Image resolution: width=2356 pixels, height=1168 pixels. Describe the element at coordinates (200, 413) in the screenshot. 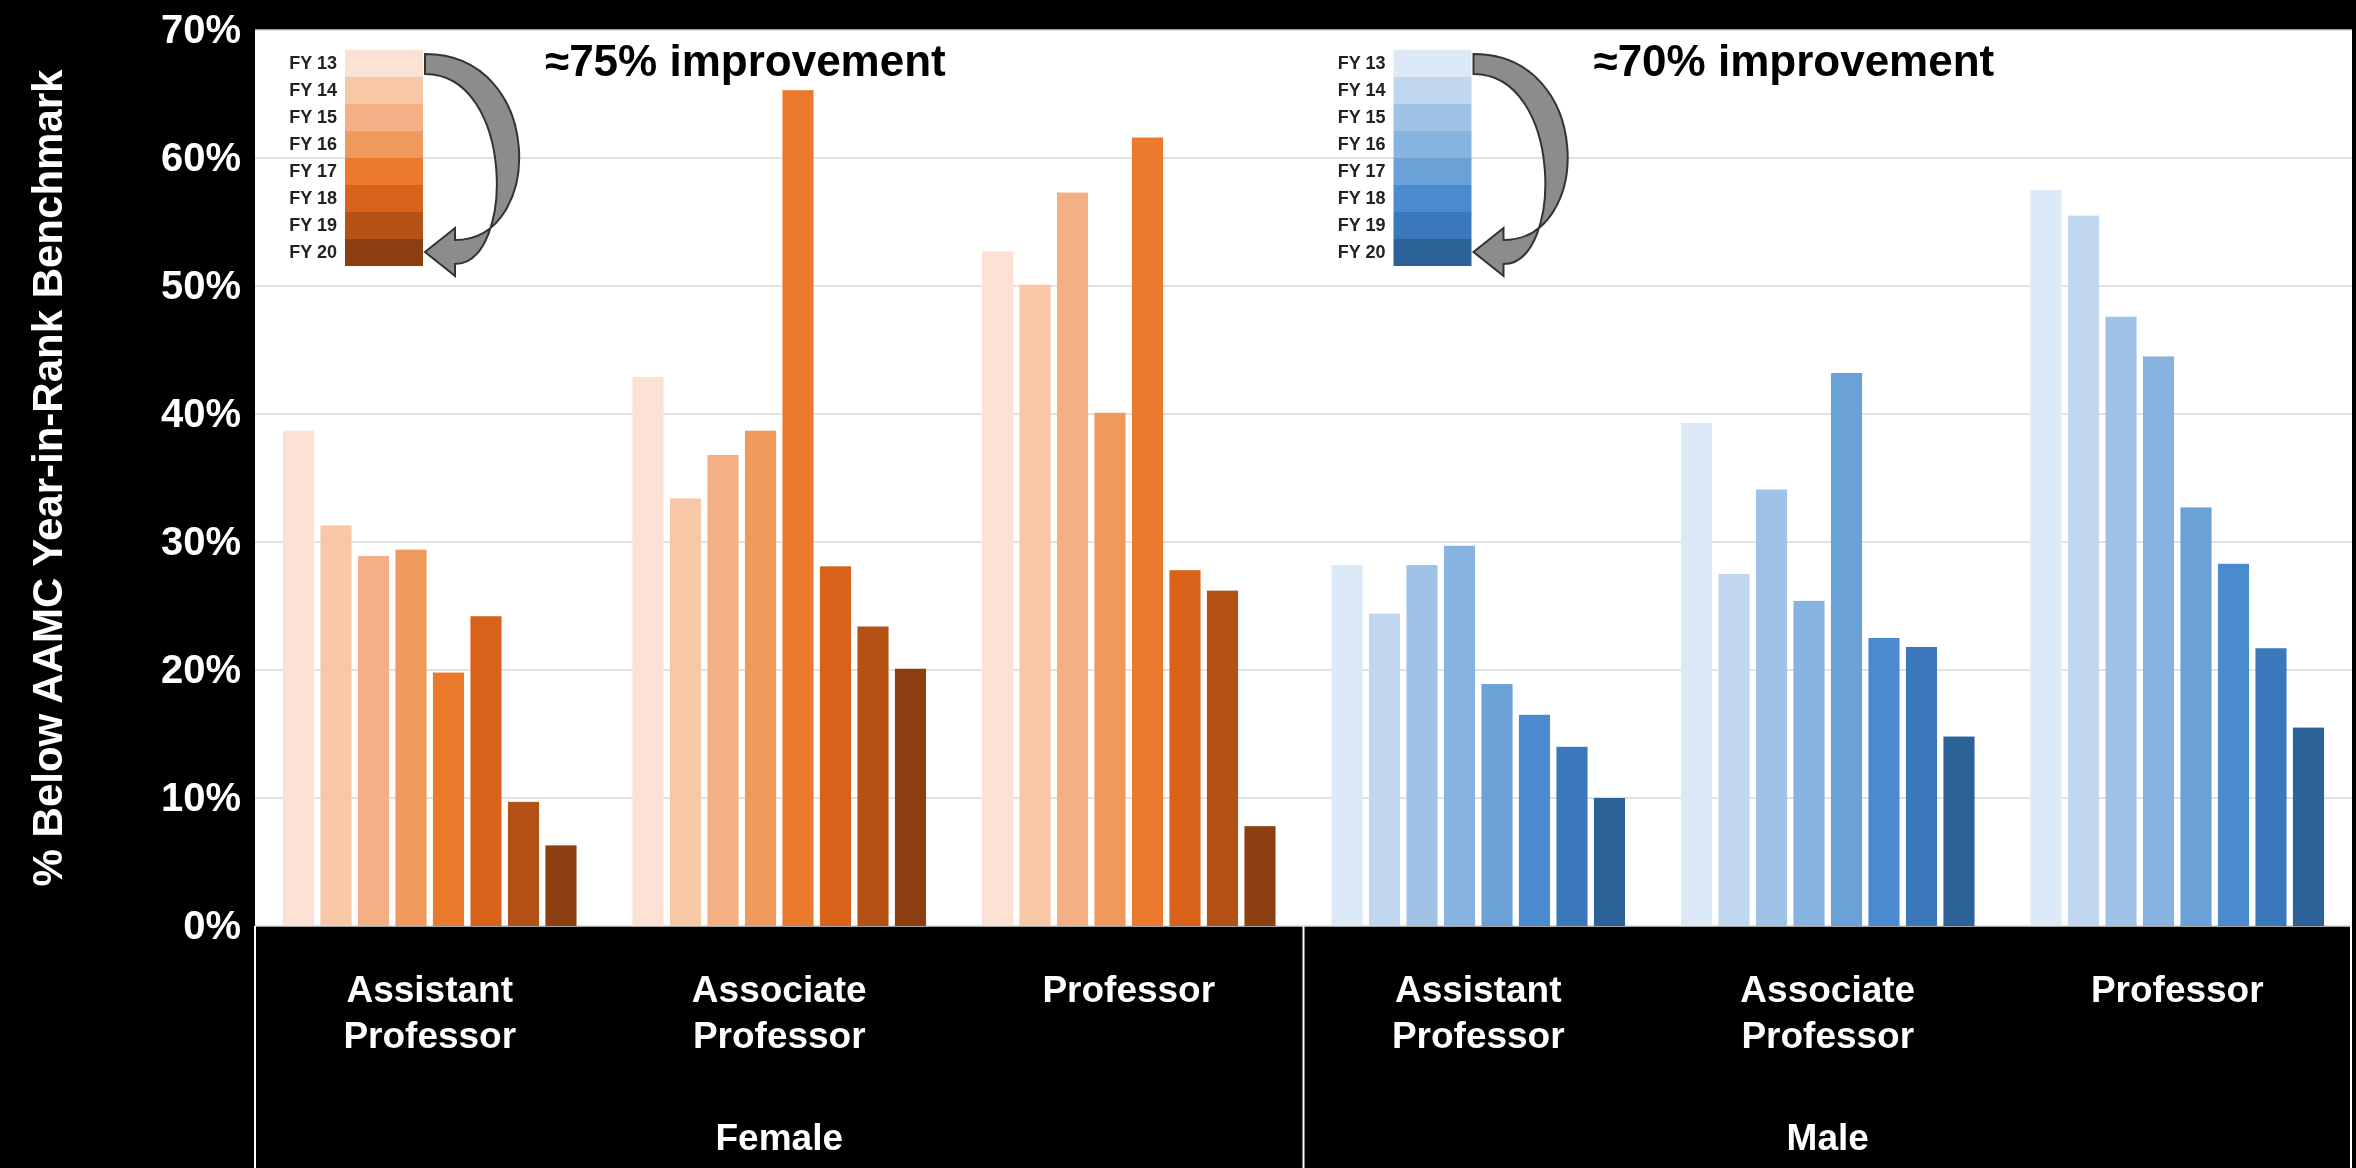

I see `y-tick-label: 40%` at that location.